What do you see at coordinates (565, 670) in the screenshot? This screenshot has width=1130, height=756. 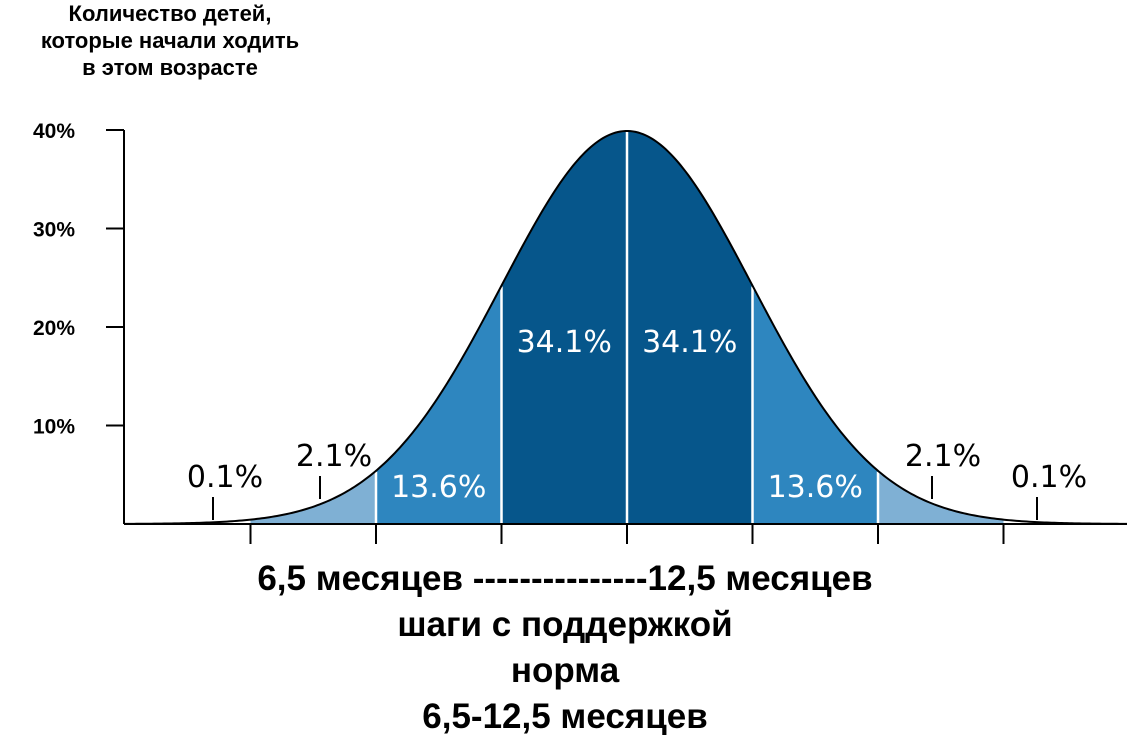 I see `x-caption-line: норма` at bounding box center [565, 670].